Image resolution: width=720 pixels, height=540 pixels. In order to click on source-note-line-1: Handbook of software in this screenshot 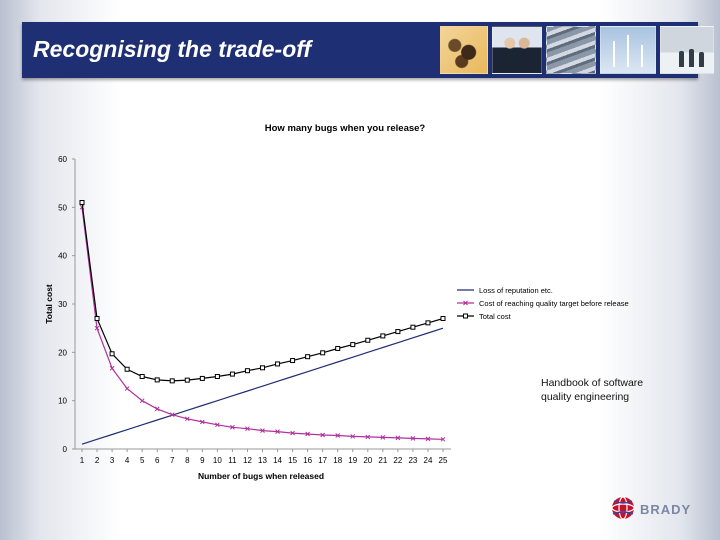, I will do `click(592, 383)`.